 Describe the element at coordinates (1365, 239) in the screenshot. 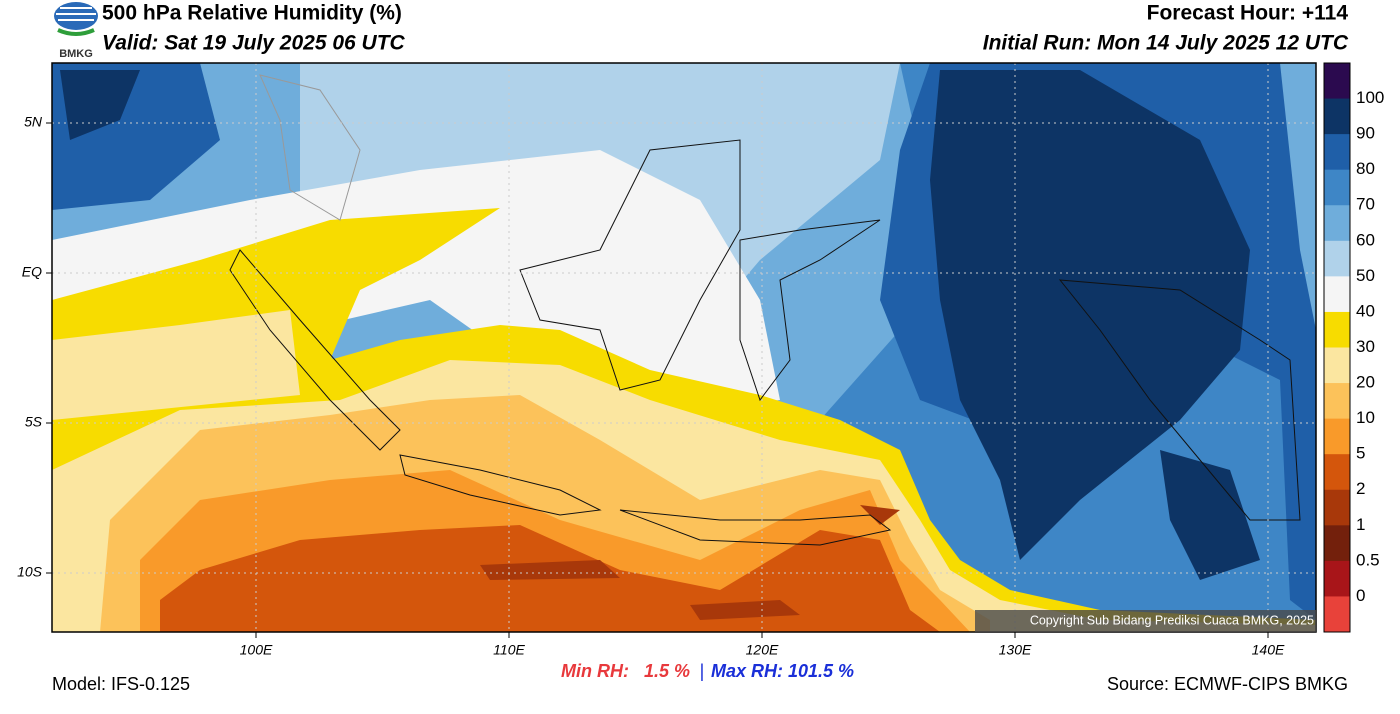

I see `colorbar-label: 60` at that location.